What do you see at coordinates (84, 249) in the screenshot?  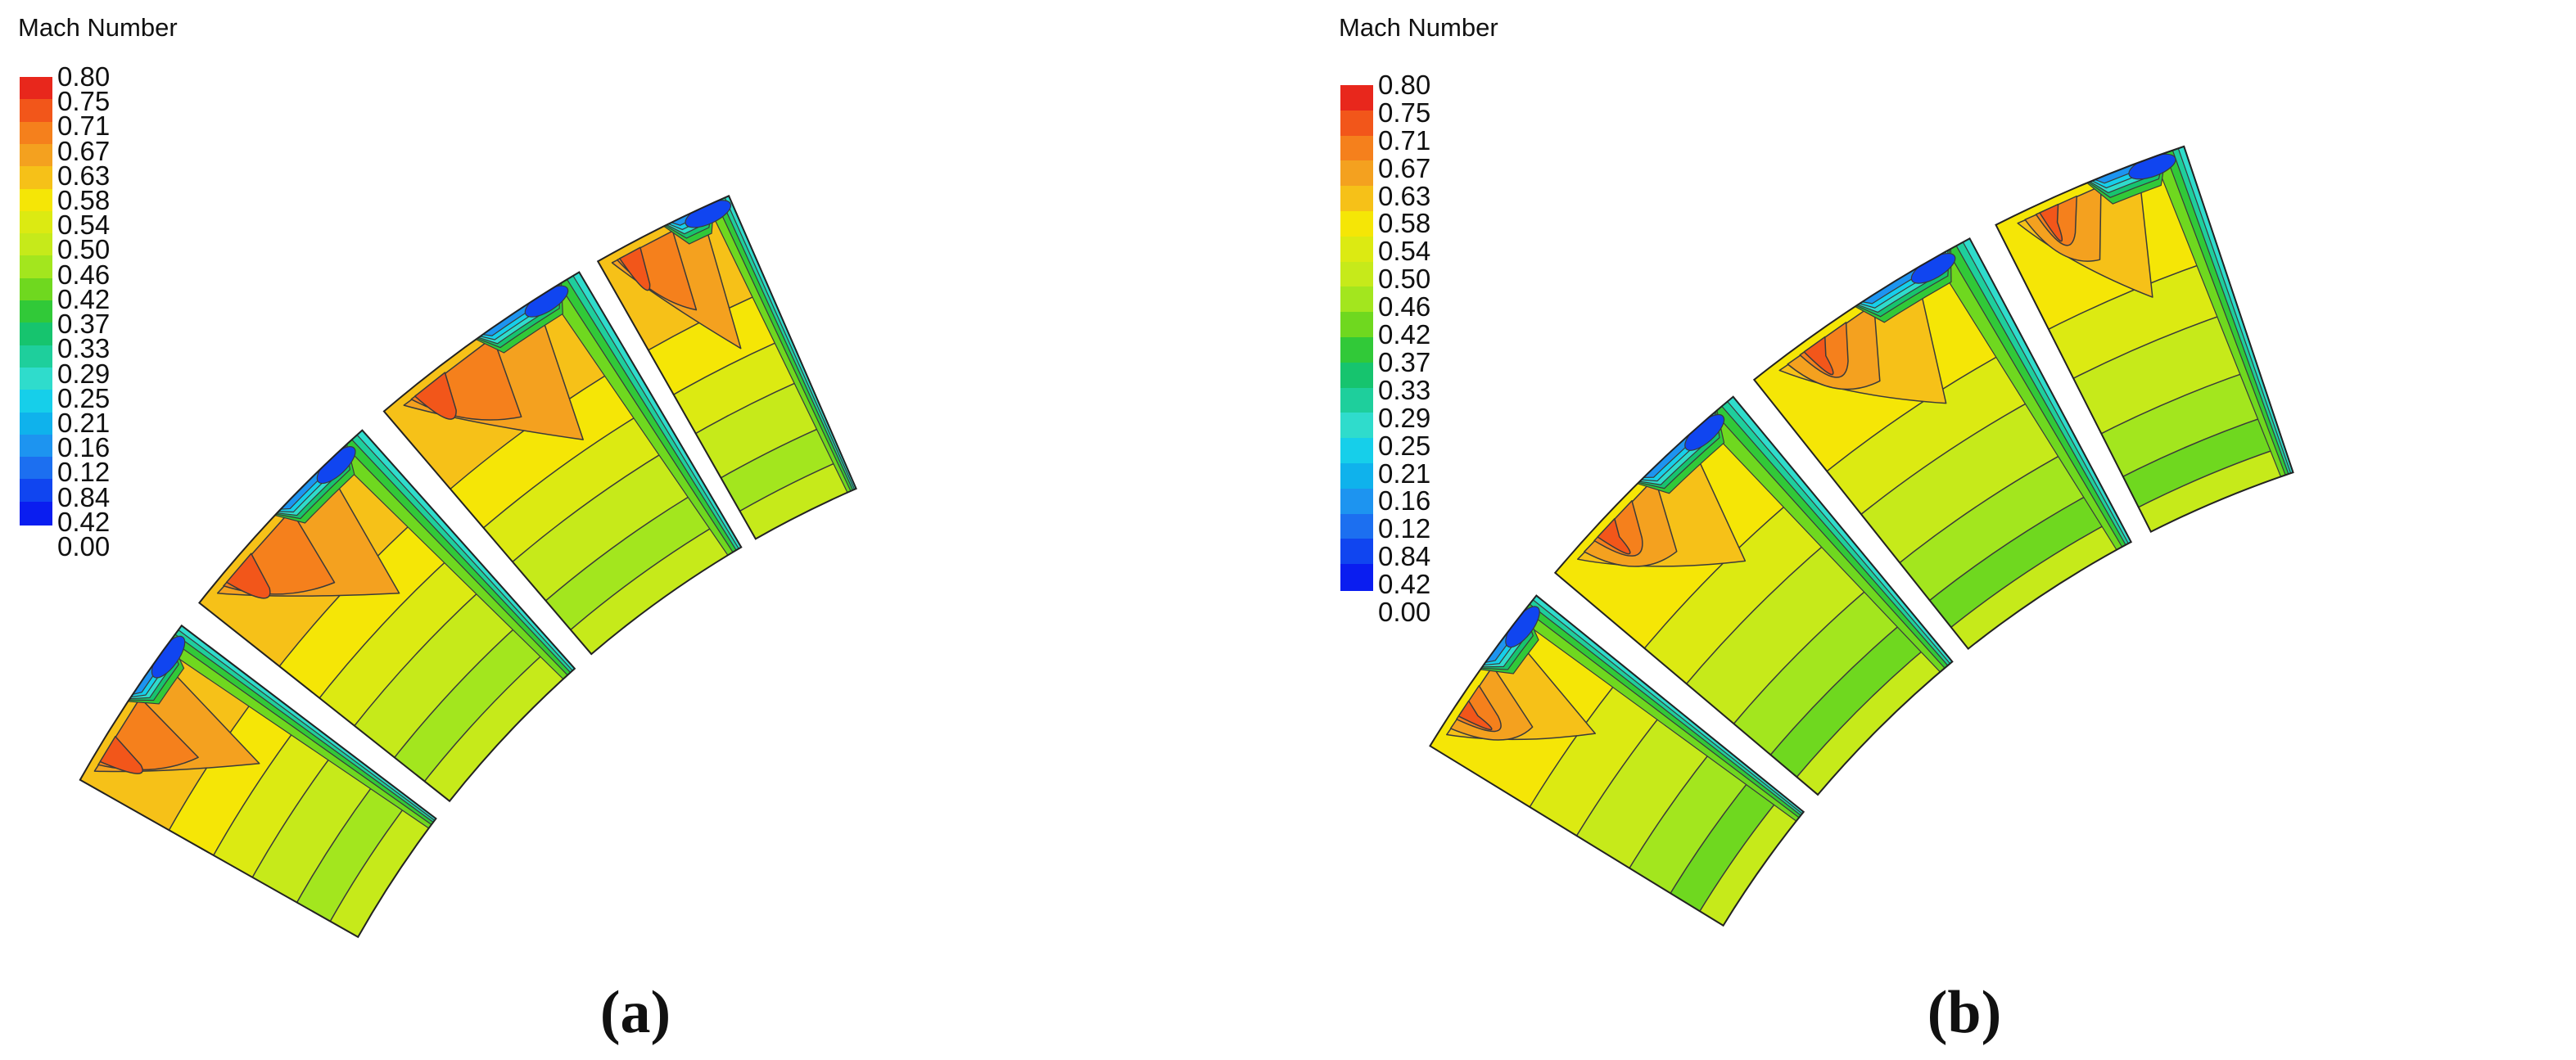 I see `colorbar-tick-label: 0.50` at bounding box center [84, 249].